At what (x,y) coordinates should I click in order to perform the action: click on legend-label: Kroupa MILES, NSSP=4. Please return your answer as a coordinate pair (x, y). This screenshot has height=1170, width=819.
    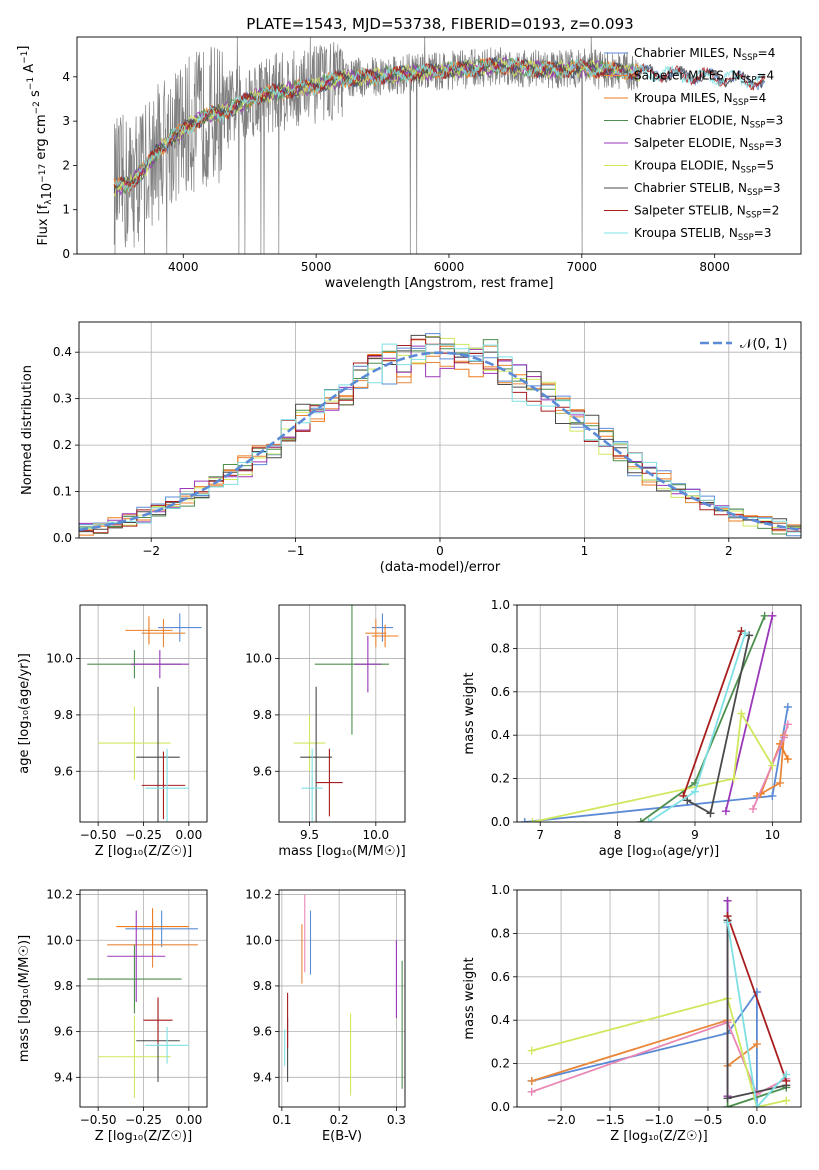
    Looking at the image, I should click on (700, 99).